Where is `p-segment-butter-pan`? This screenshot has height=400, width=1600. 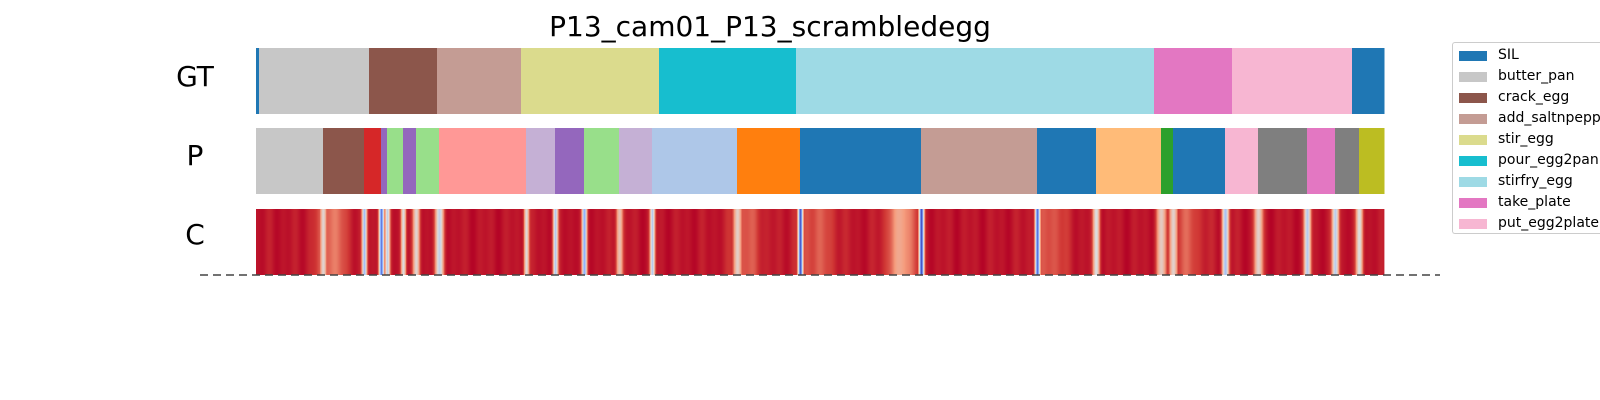
p-segment-butter-pan is located at coordinates (290, 161).